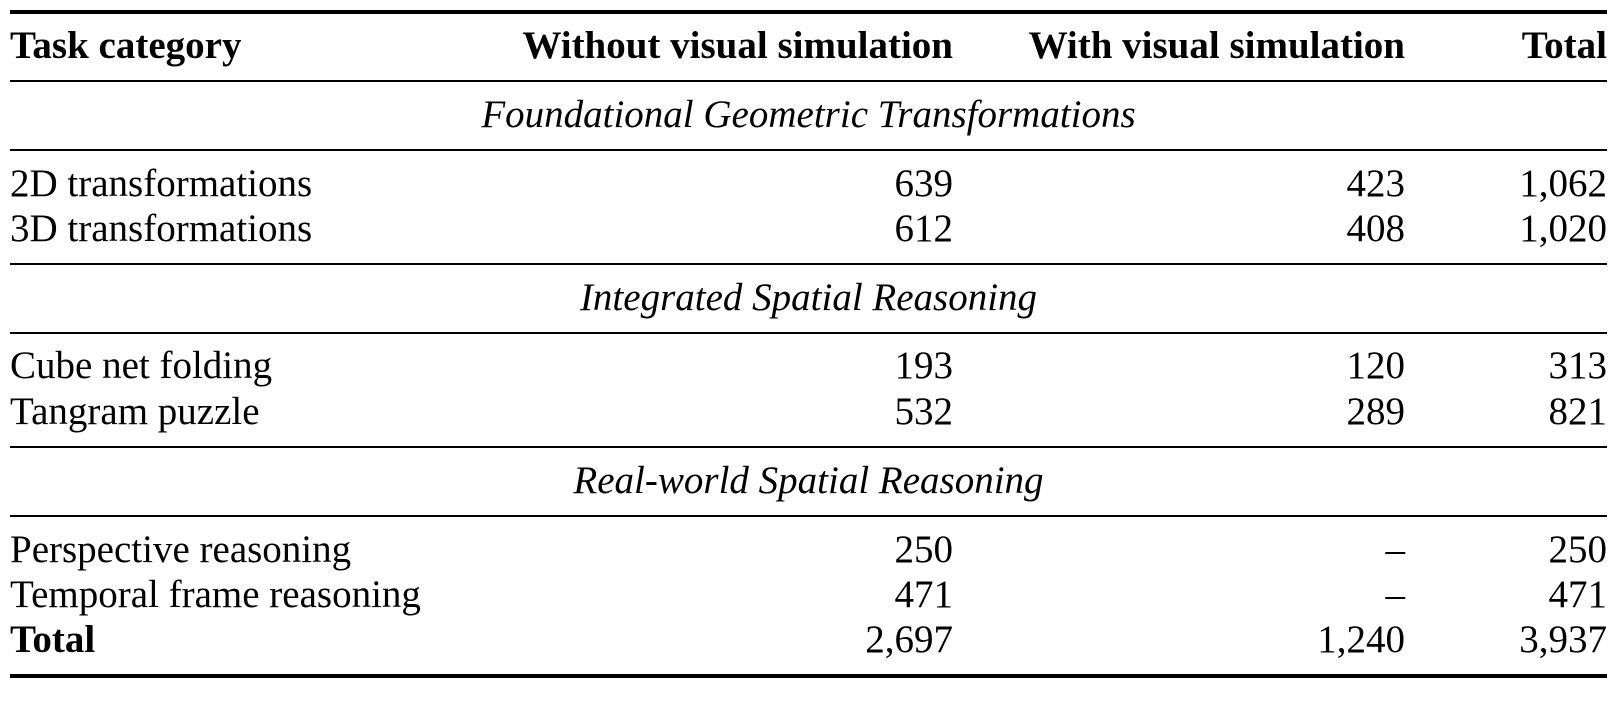 Image resolution: width=1618 pixels, height=706 pixels. I want to click on section-title-integrated: Integrated Spatial Reasoning, so click(808, 297).